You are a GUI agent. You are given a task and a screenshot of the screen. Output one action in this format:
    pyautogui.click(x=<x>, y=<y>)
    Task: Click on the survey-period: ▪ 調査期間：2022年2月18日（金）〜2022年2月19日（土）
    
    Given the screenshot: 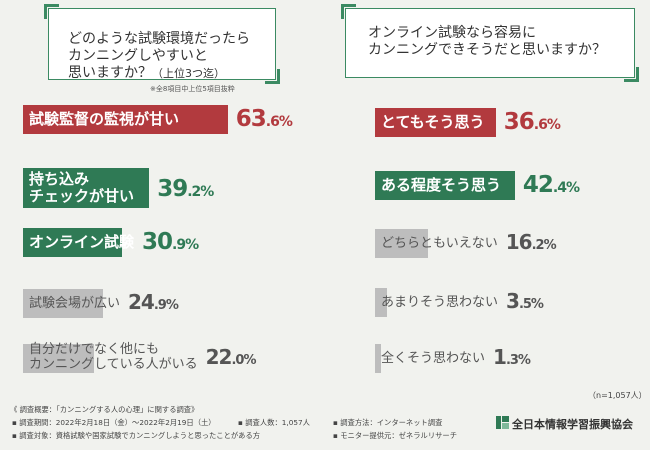 What is the action you would take?
    pyautogui.click(x=114, y=422)
    